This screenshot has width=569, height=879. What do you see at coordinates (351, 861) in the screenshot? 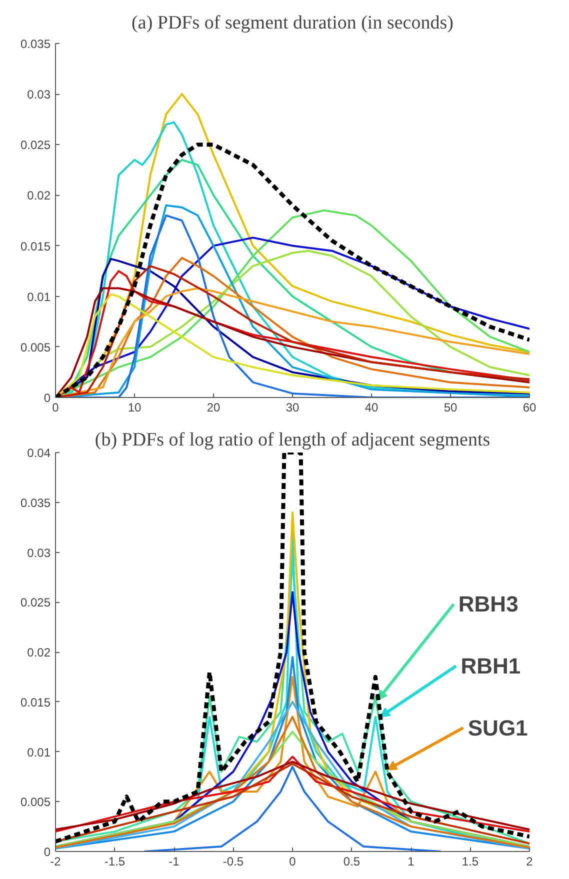
I see `x-tick-label: 0.5` at bounding box center [351, 861].